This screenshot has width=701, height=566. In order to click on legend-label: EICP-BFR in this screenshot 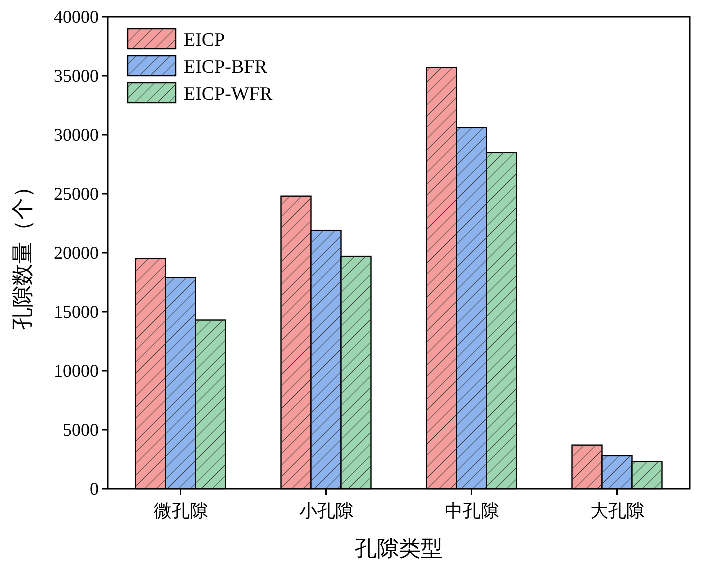, I will do `click(226, 67)`.